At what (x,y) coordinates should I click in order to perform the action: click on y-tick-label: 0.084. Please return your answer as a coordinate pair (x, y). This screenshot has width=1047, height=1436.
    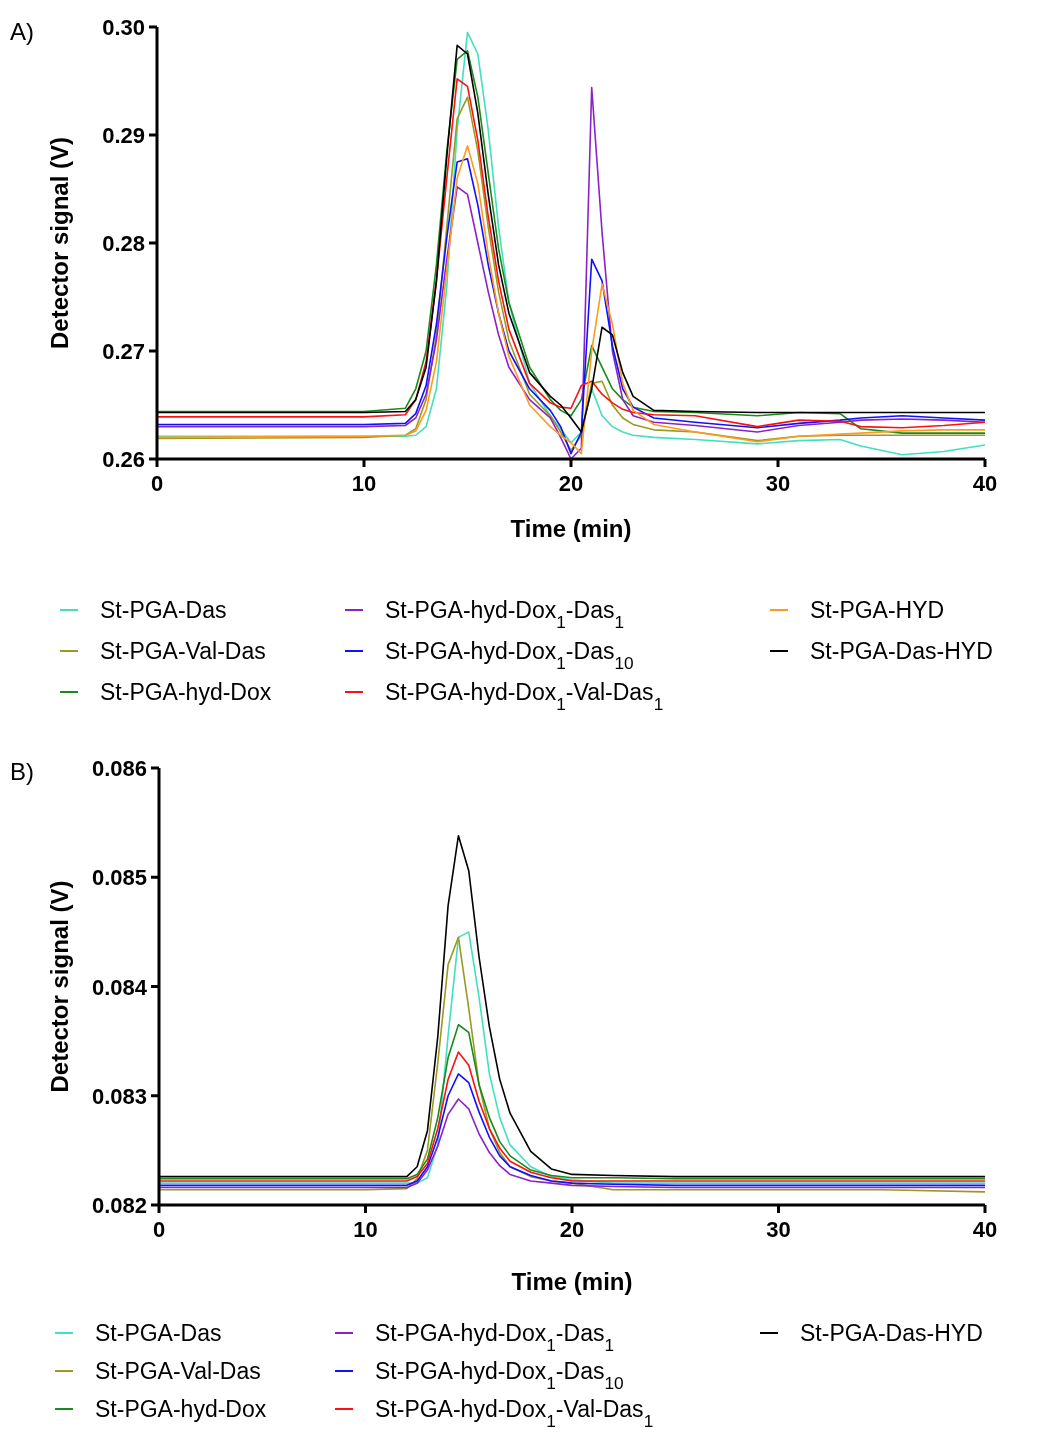
    Looking at the image, I should click on (119, 987).